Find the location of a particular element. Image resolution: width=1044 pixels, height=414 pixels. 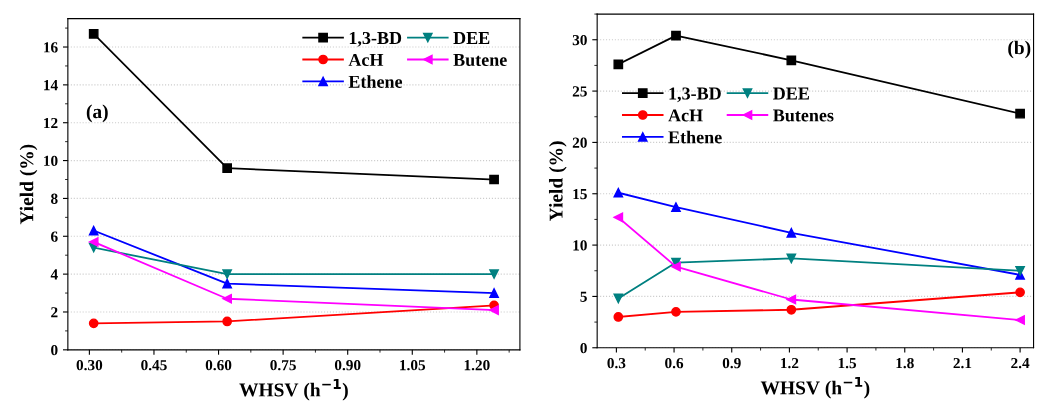

x-tick-label: 1.2 is located at coordinates (790, 363).